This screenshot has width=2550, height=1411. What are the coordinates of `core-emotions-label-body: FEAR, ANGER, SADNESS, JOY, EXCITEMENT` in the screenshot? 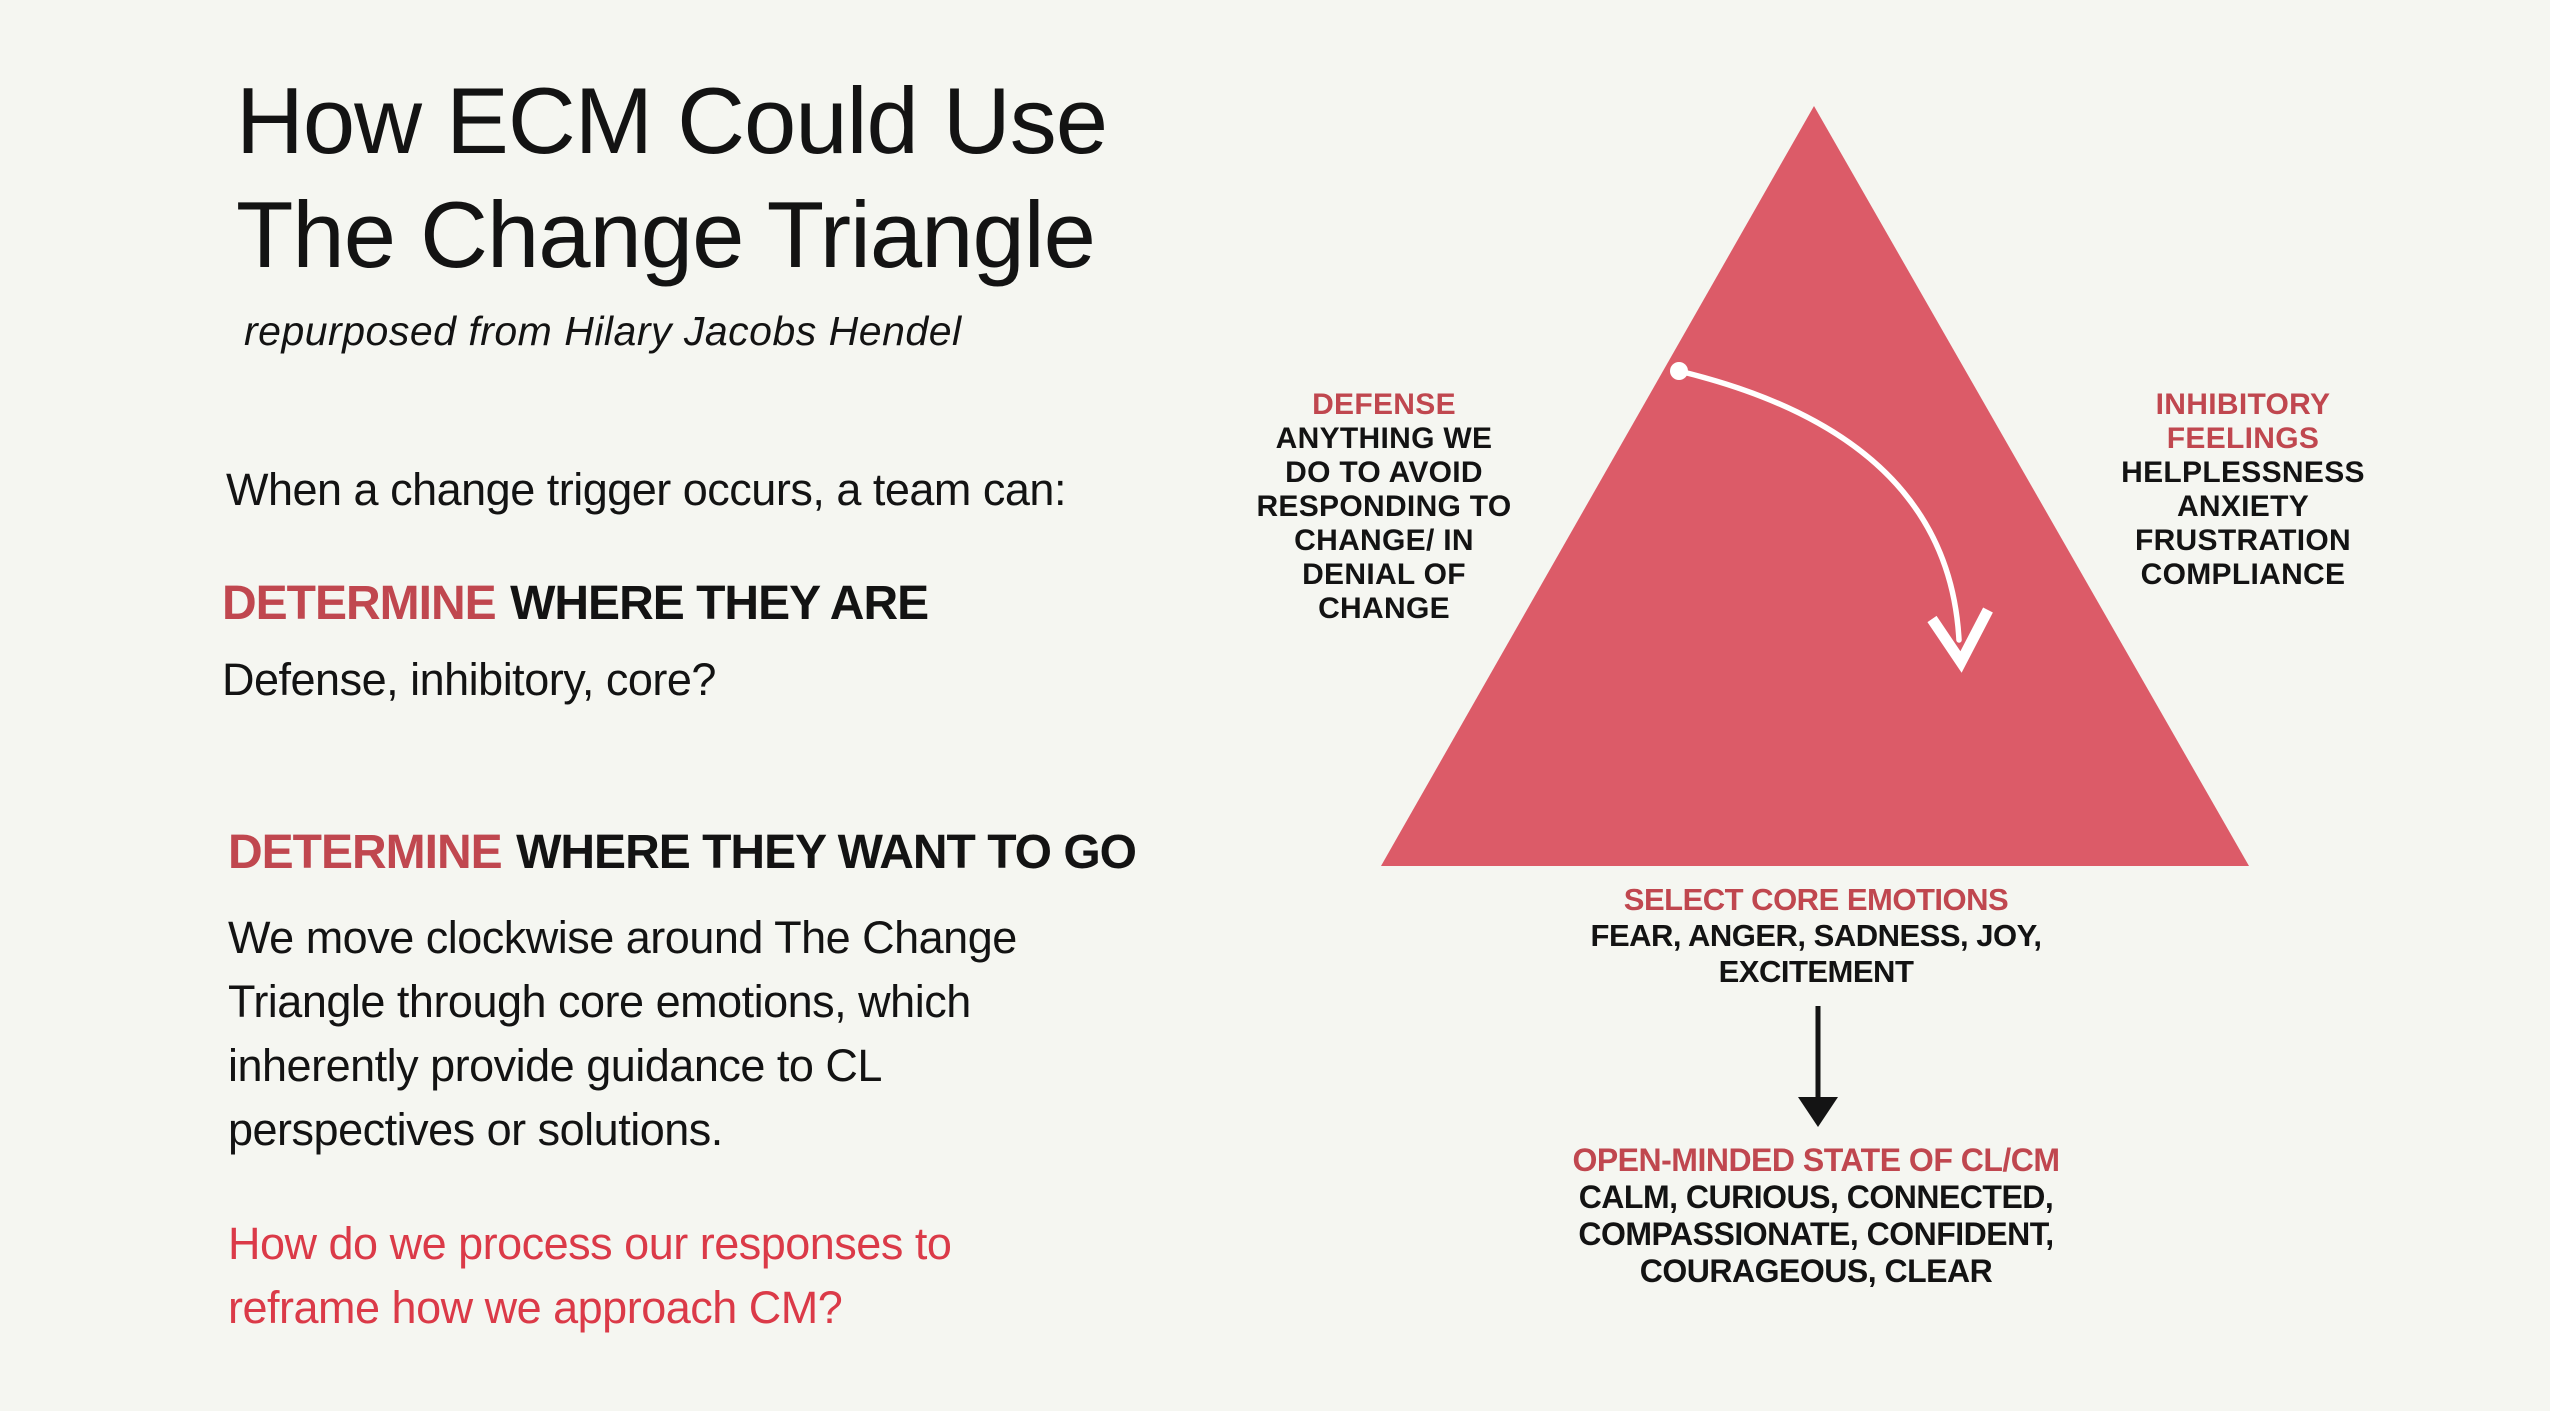 It's located at (1816, 953).